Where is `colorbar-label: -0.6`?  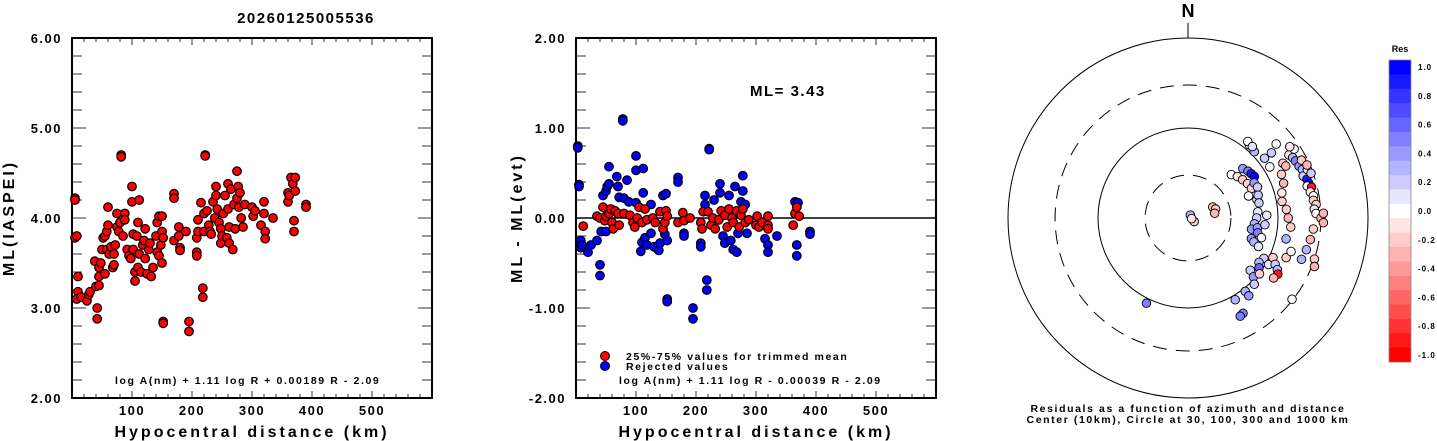
colorbar-label: -0.6 is located at coordinates (1427, 297).